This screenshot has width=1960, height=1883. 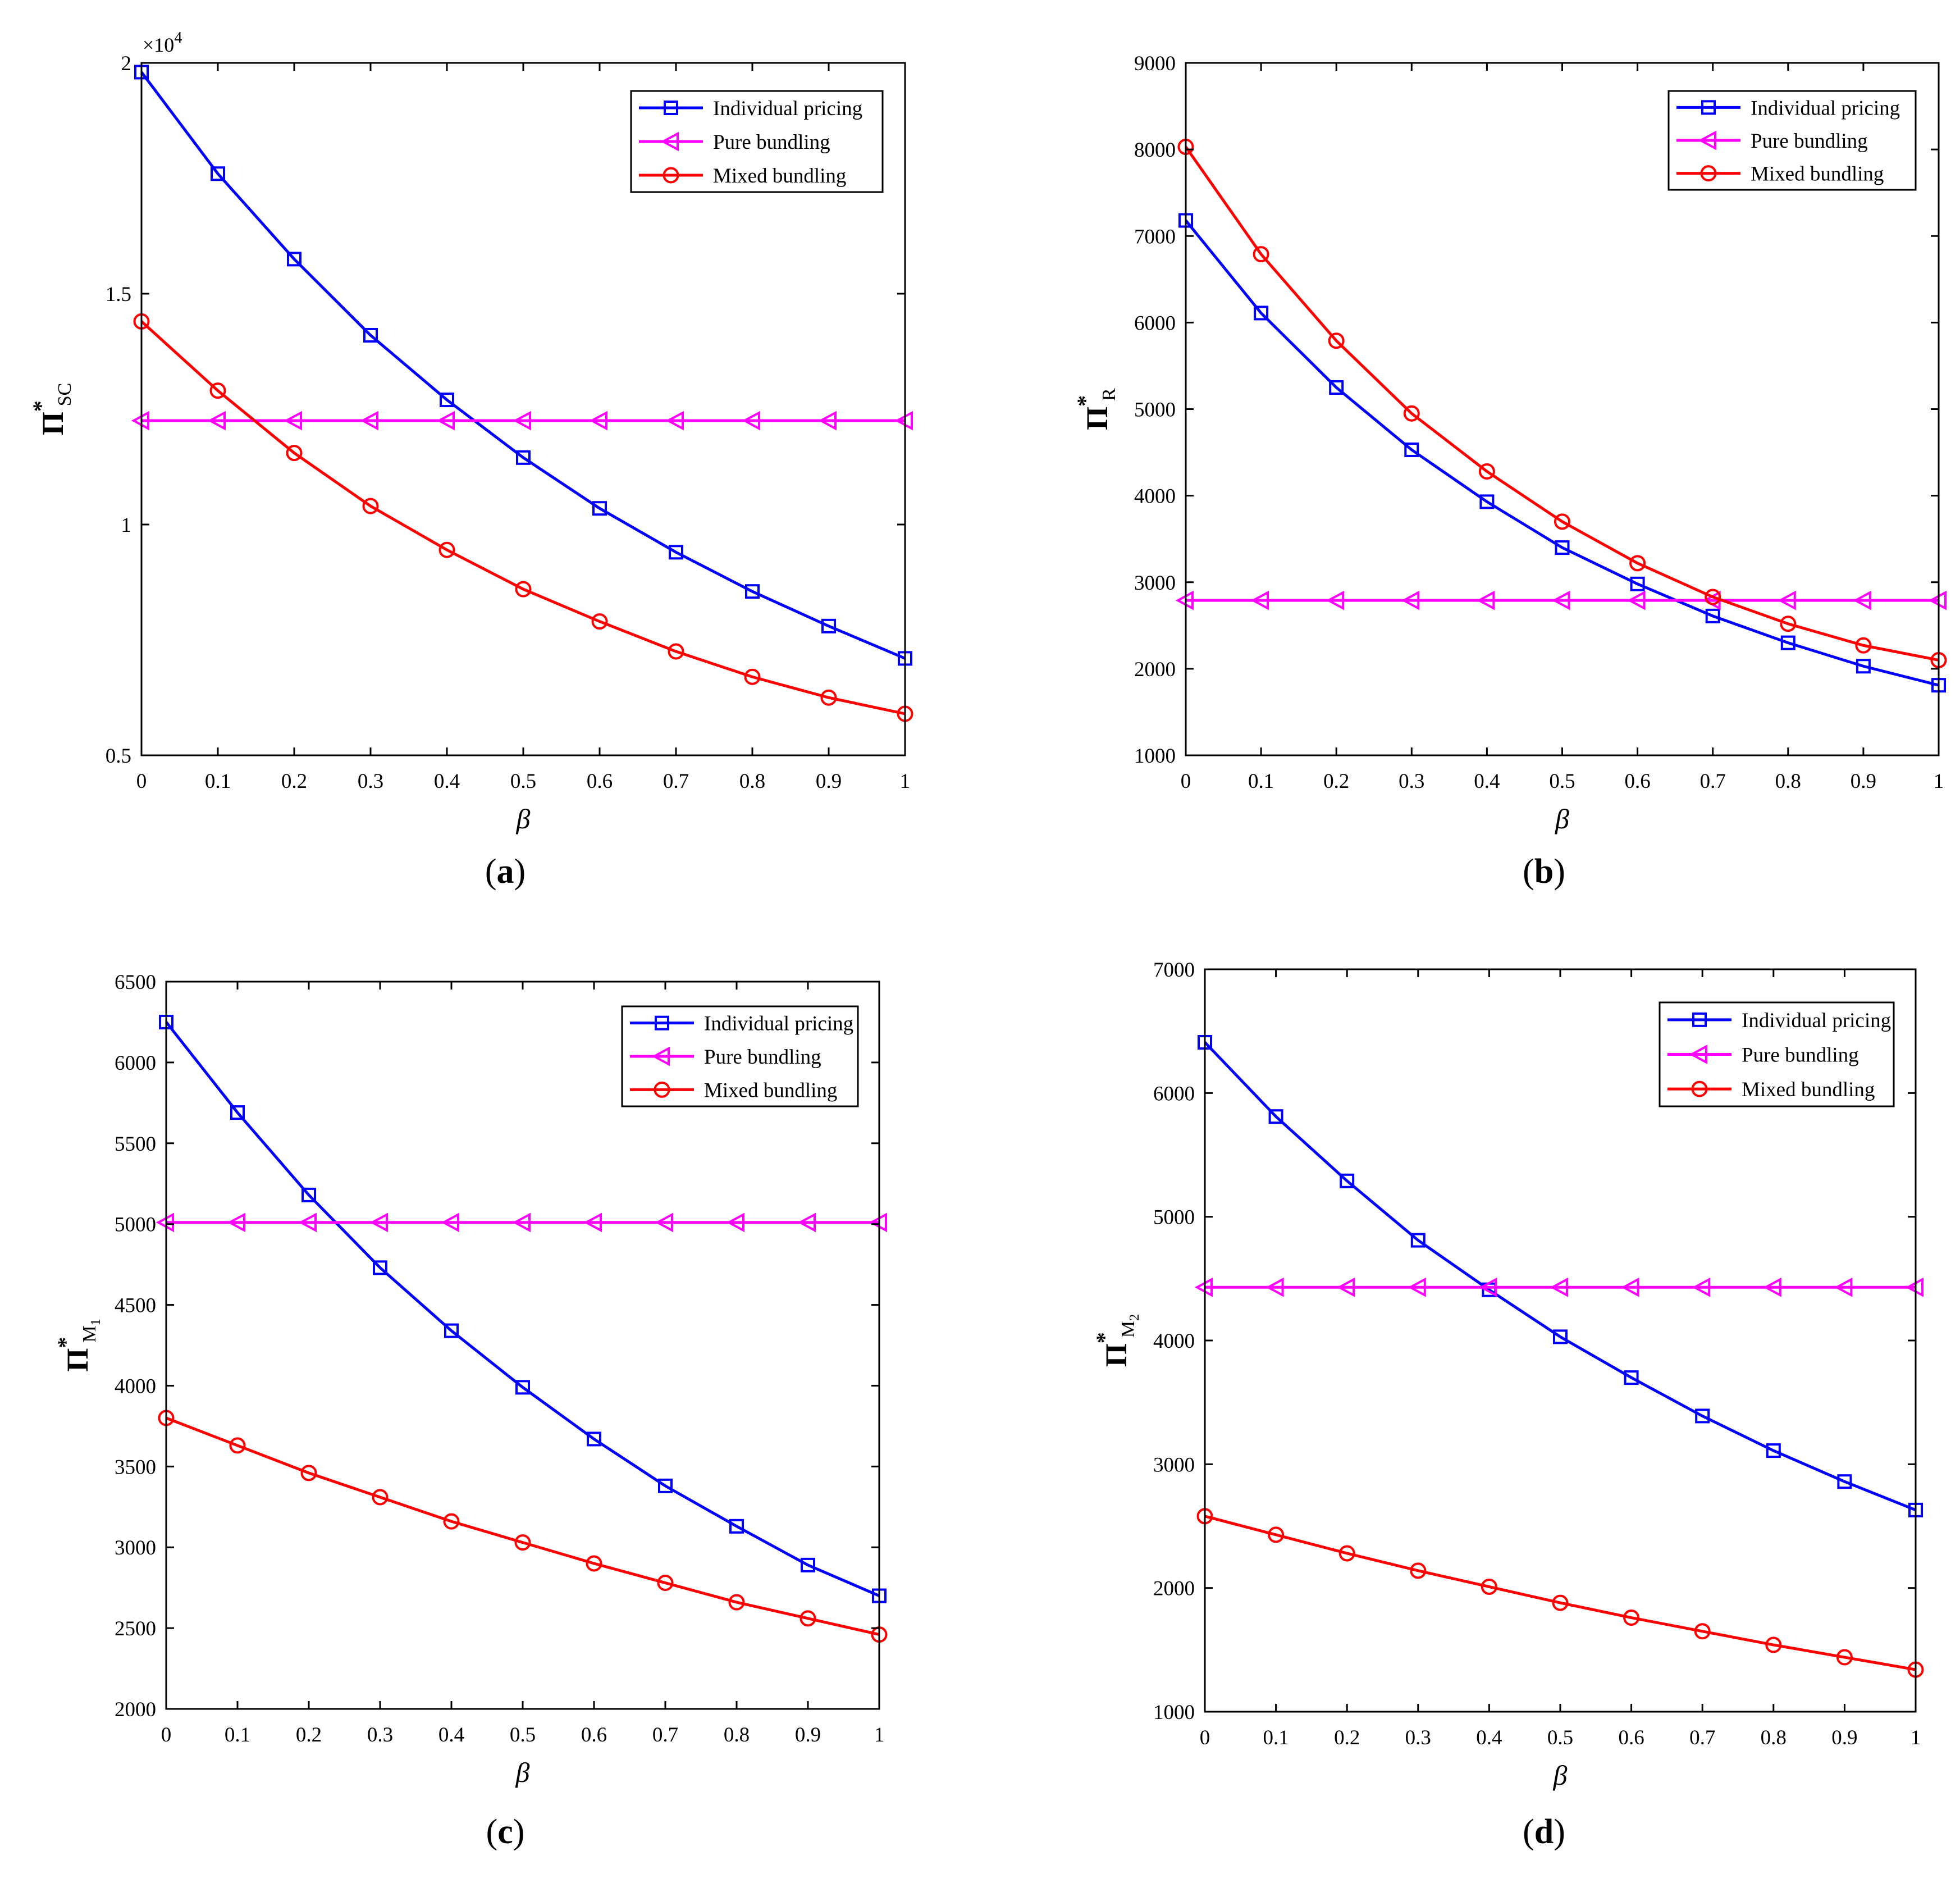 What do you see at coordinates (51, 409) in the screenshot?
I see `y-axis-label: Π*SC` at bounding box center [51, 409].